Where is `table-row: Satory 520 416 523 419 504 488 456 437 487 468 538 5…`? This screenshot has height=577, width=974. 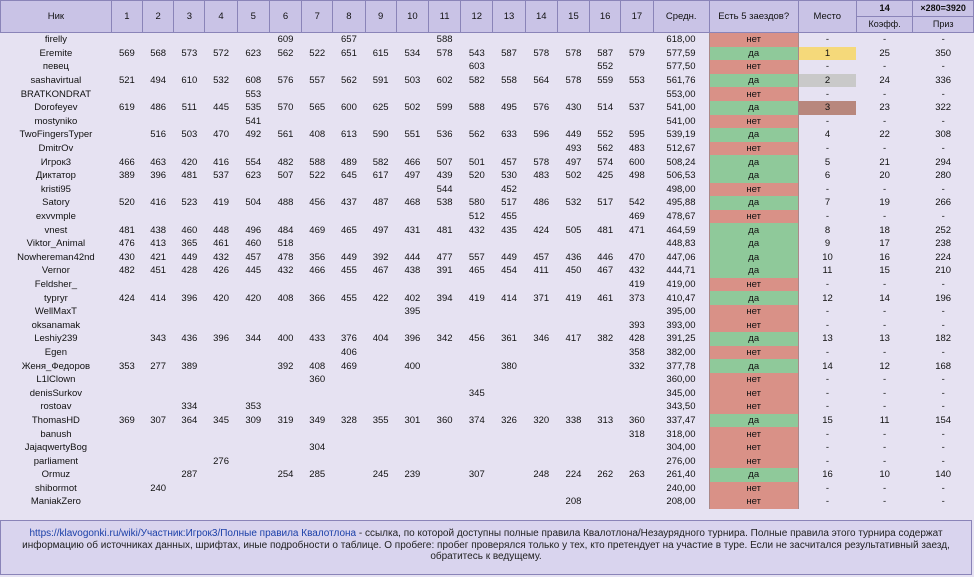
table-row: Satory 520 416 523 419 504 488 456 437 487 468 538 5… is located at coordinates (487, 203).